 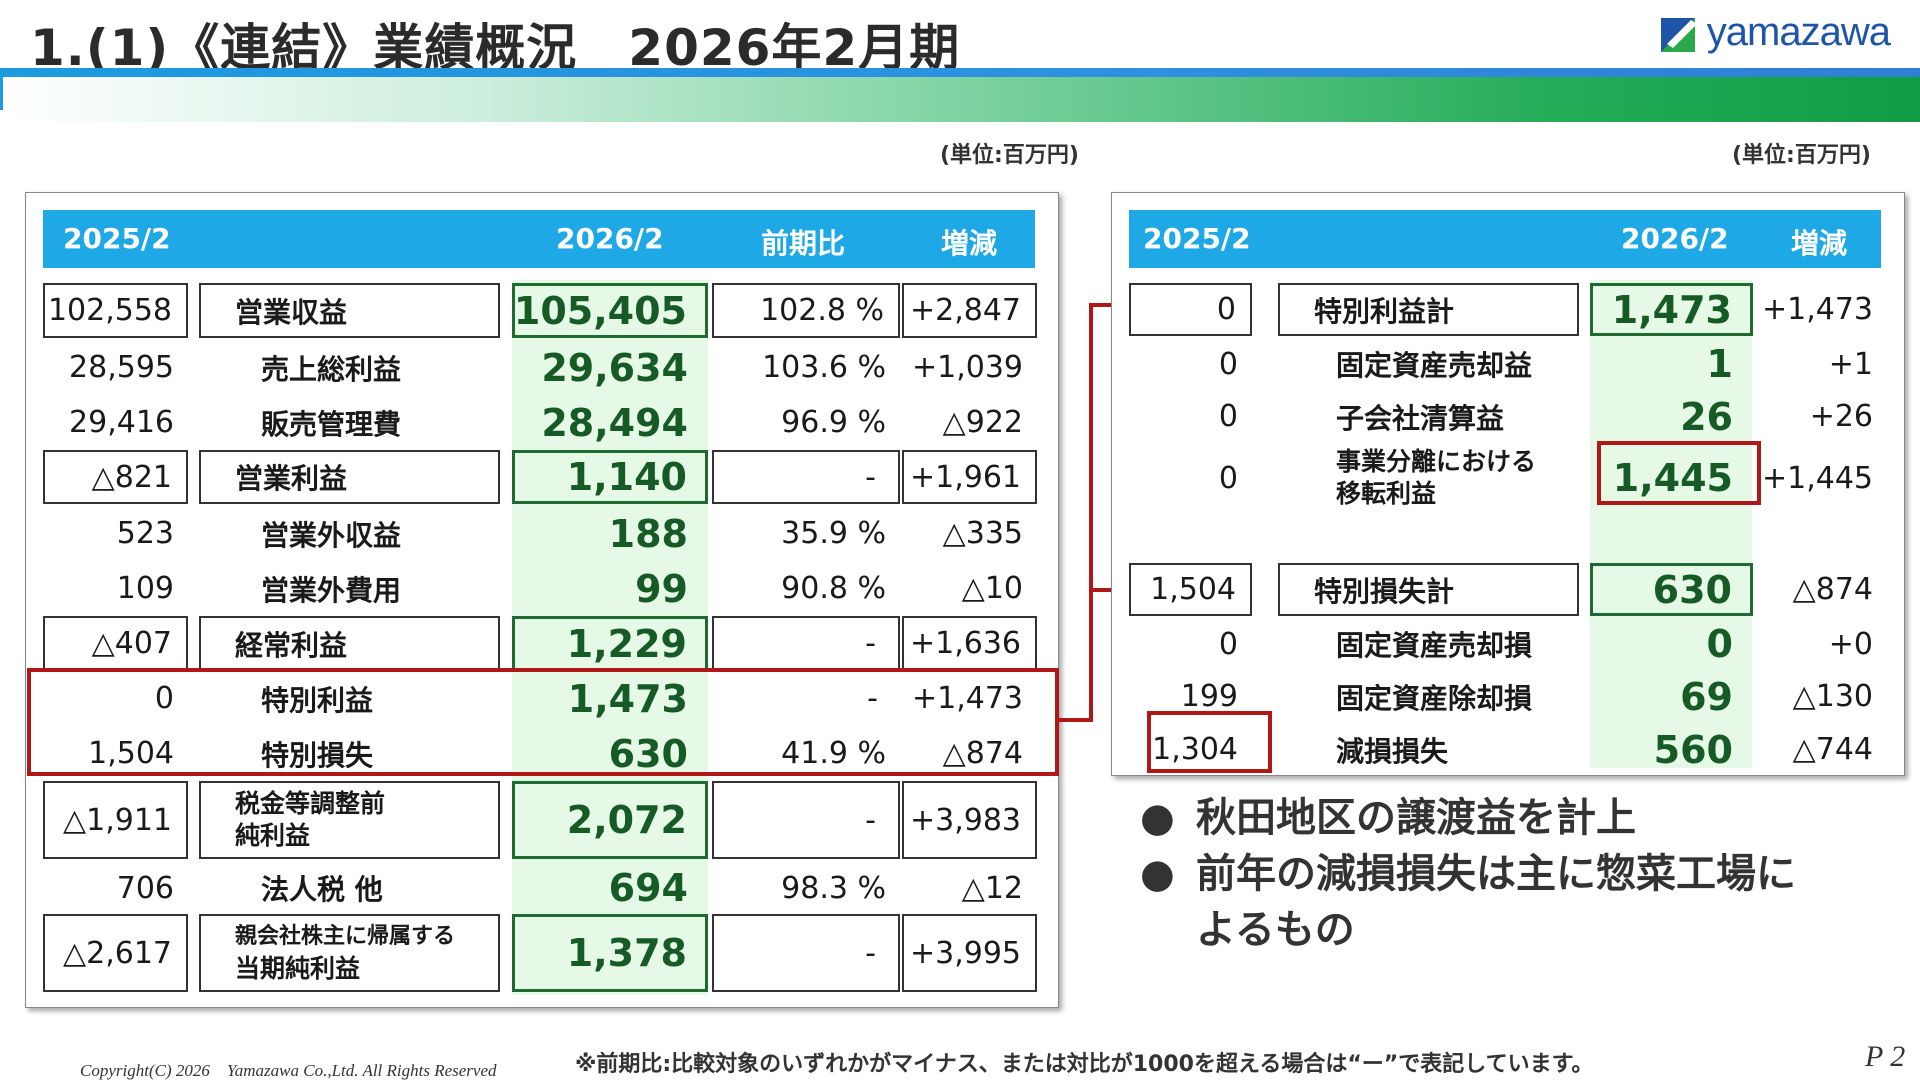 What do you see at coordinates (992, 588) in the screenshot?
I see `table-row-diff: △10` at bounding box center [992, 588].